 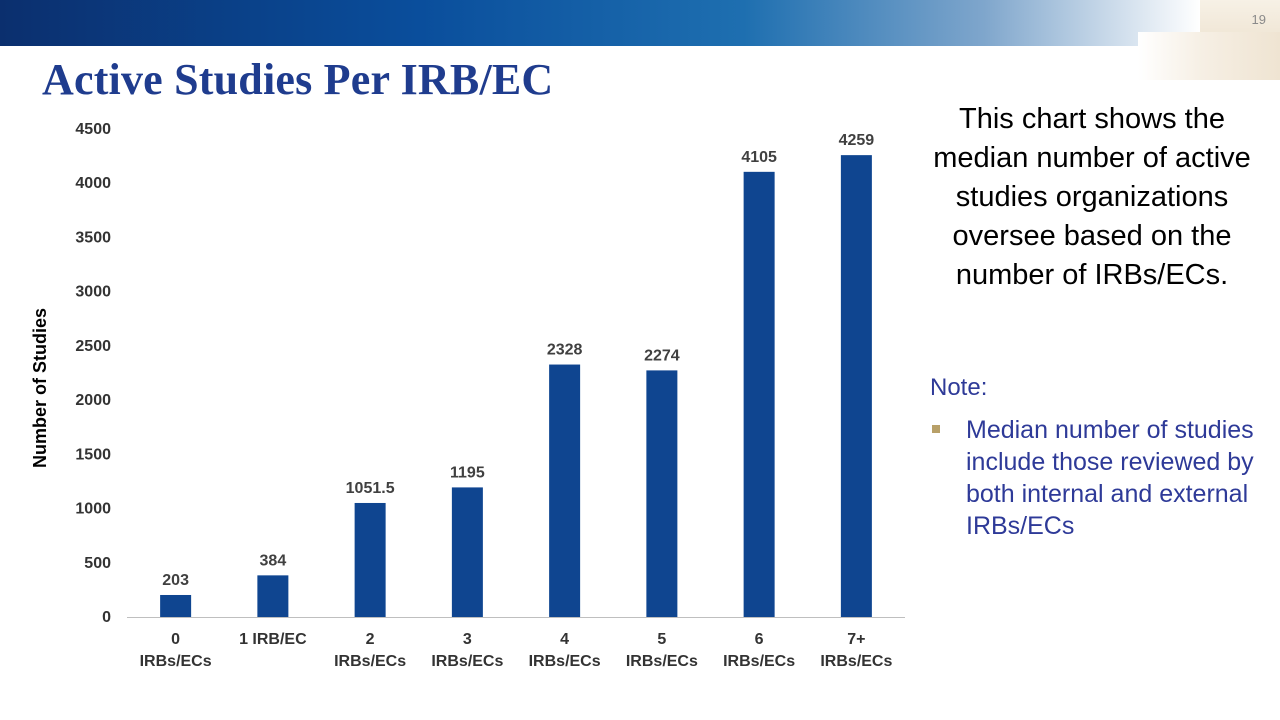 What do you see at coordinates (857, 140) in the screenshot?
I see `data-label: 4259` at bounding box center [857, 140].